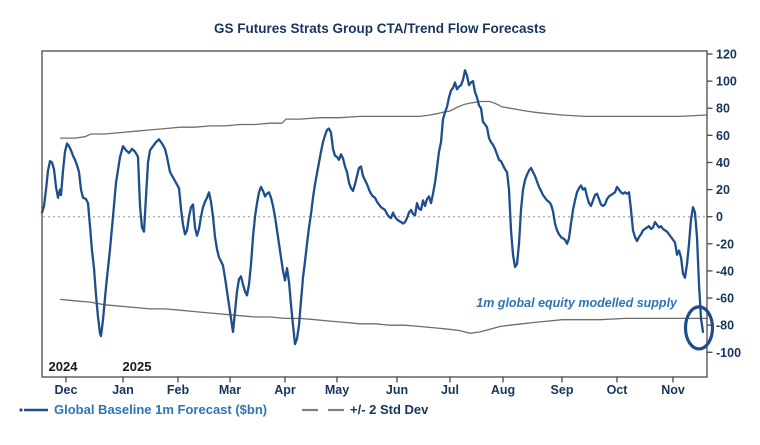 This screenshot has height=445, width=760. What do you see at coordinates (725, 299) in the screenshot?
I see `y-tick-label: -60` at bounding box center [725, 299].